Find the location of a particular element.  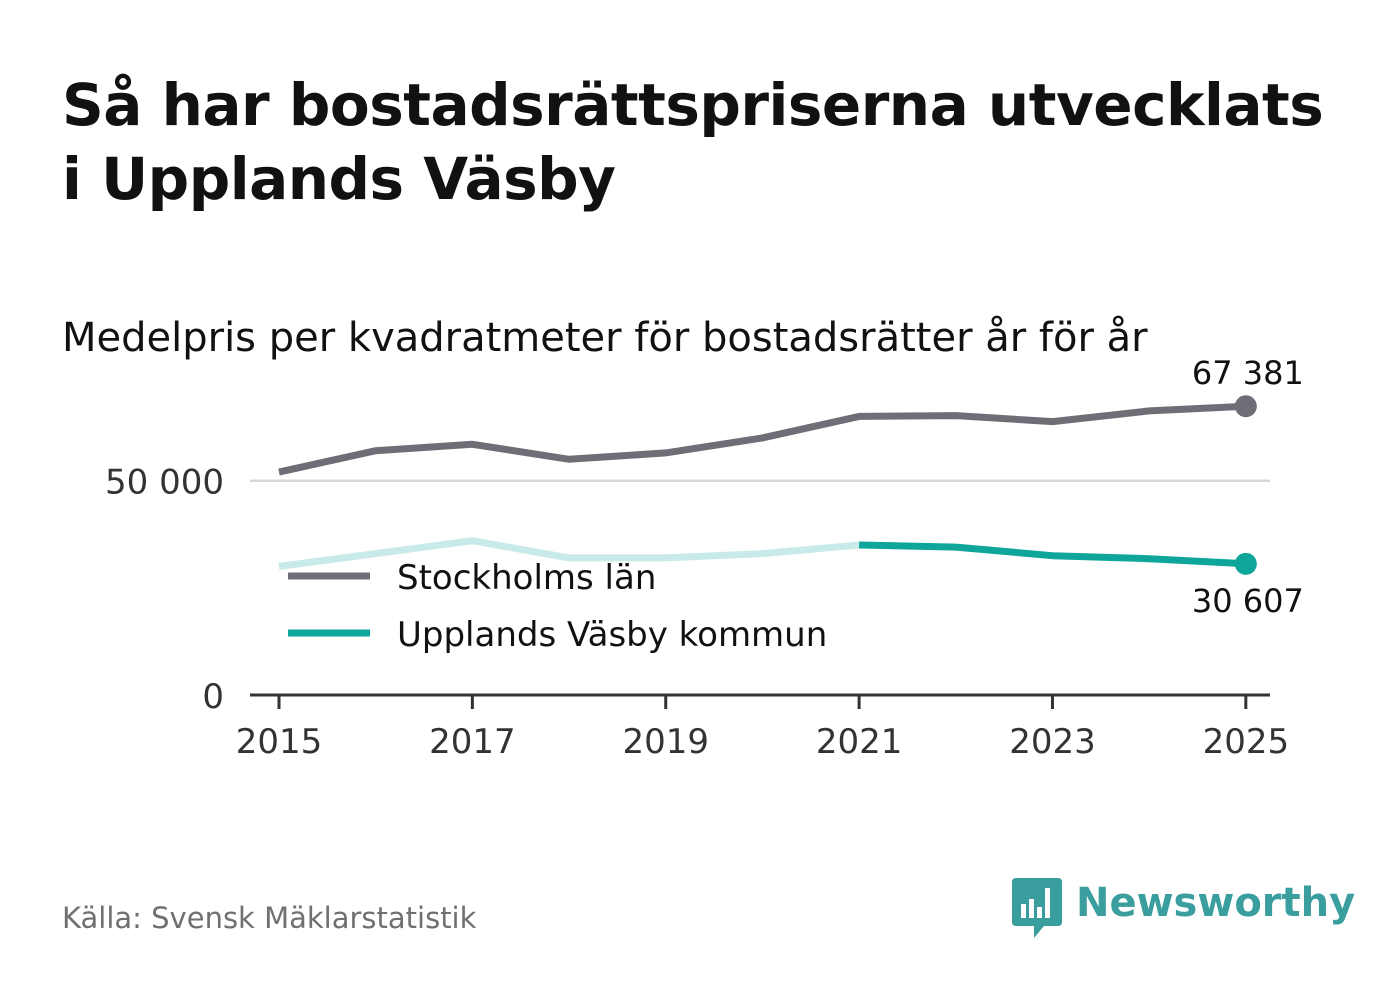

series-line-vasby-faded is located at coordinates (569, 553).